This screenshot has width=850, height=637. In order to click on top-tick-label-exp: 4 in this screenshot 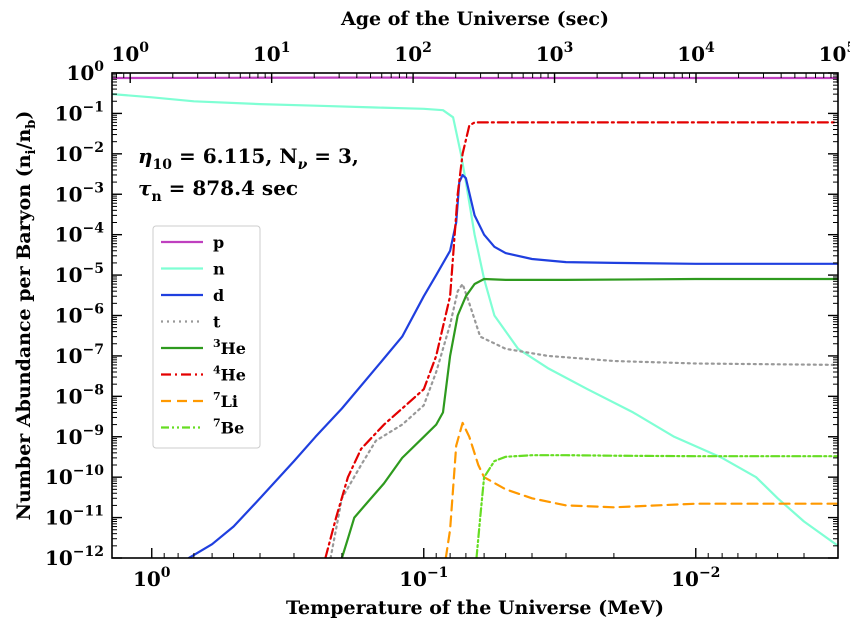, I will do `click(710, 48)`.